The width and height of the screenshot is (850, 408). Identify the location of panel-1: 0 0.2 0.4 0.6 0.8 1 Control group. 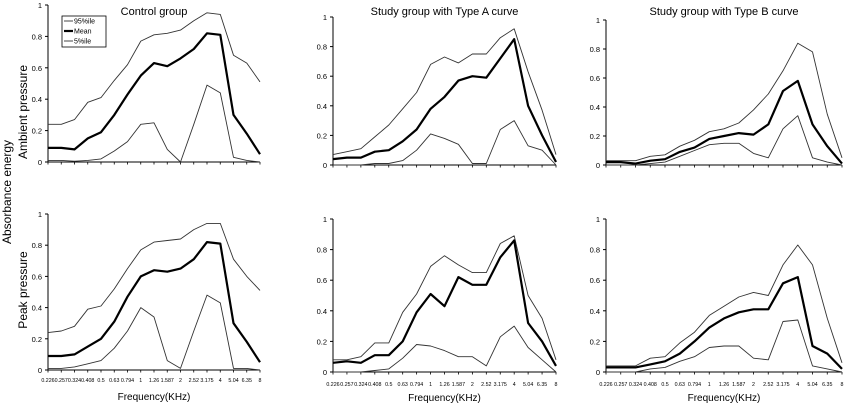
(146, 84).